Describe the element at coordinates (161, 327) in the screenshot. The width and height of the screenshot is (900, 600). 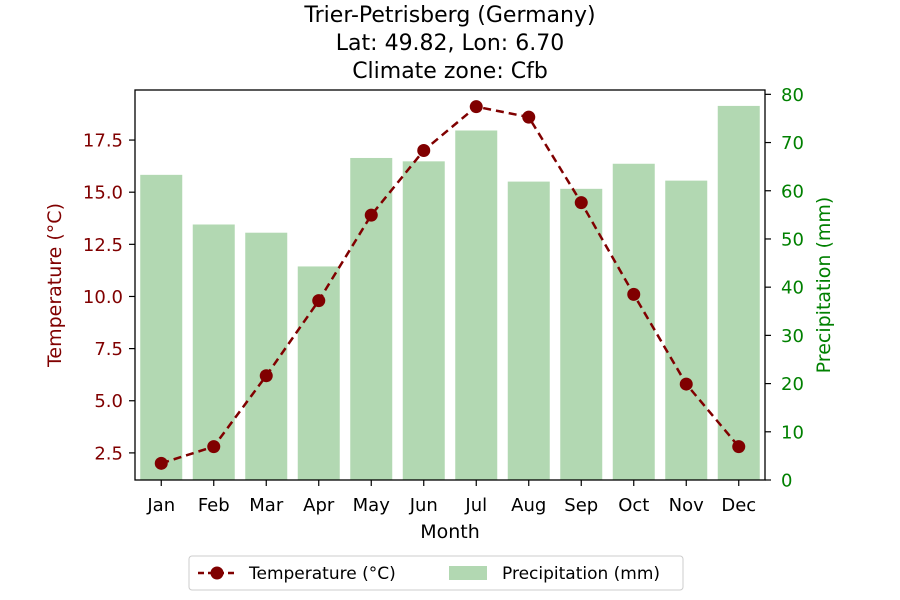
I see `precipitation-bar-jan` at that location.